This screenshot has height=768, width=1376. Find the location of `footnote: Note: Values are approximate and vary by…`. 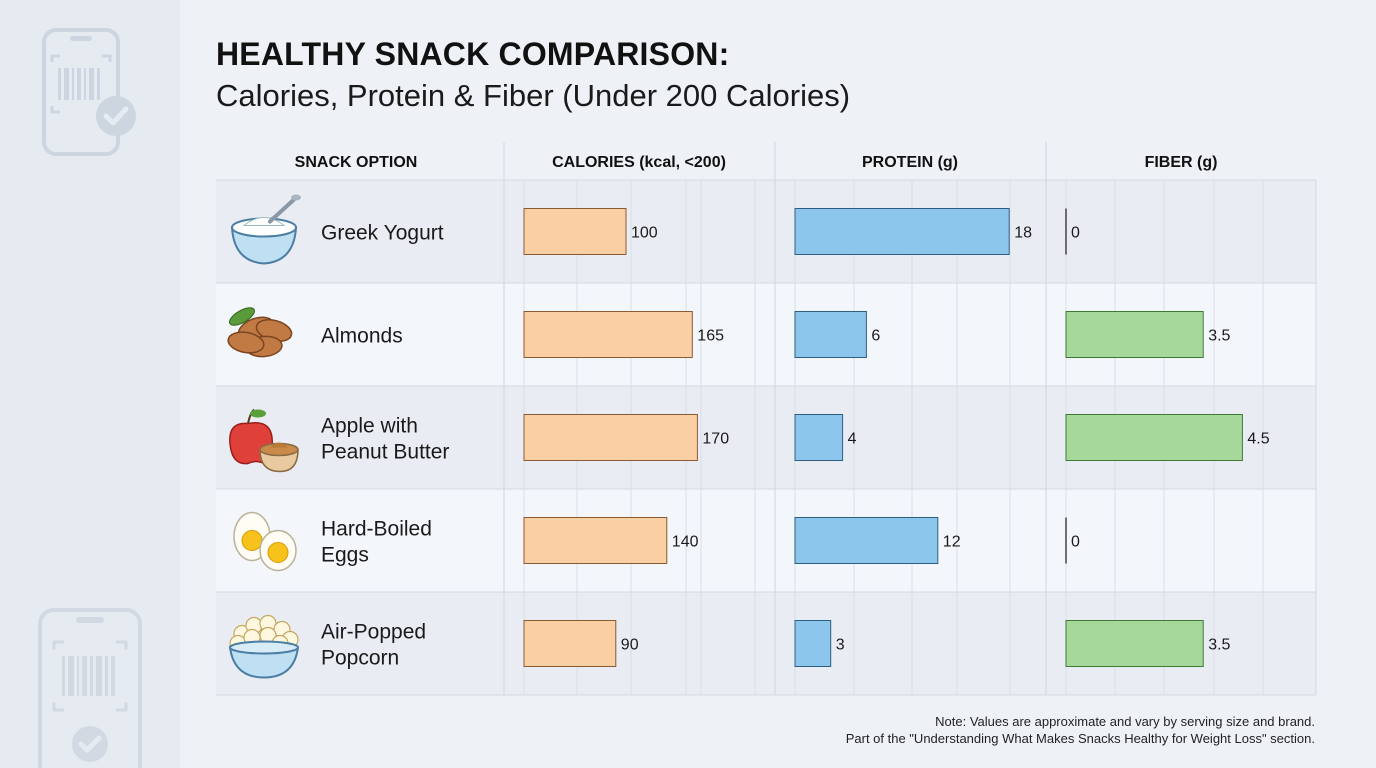

footnote: Note: Values are approximate and vary by… is located at coordinates (1080, 730).